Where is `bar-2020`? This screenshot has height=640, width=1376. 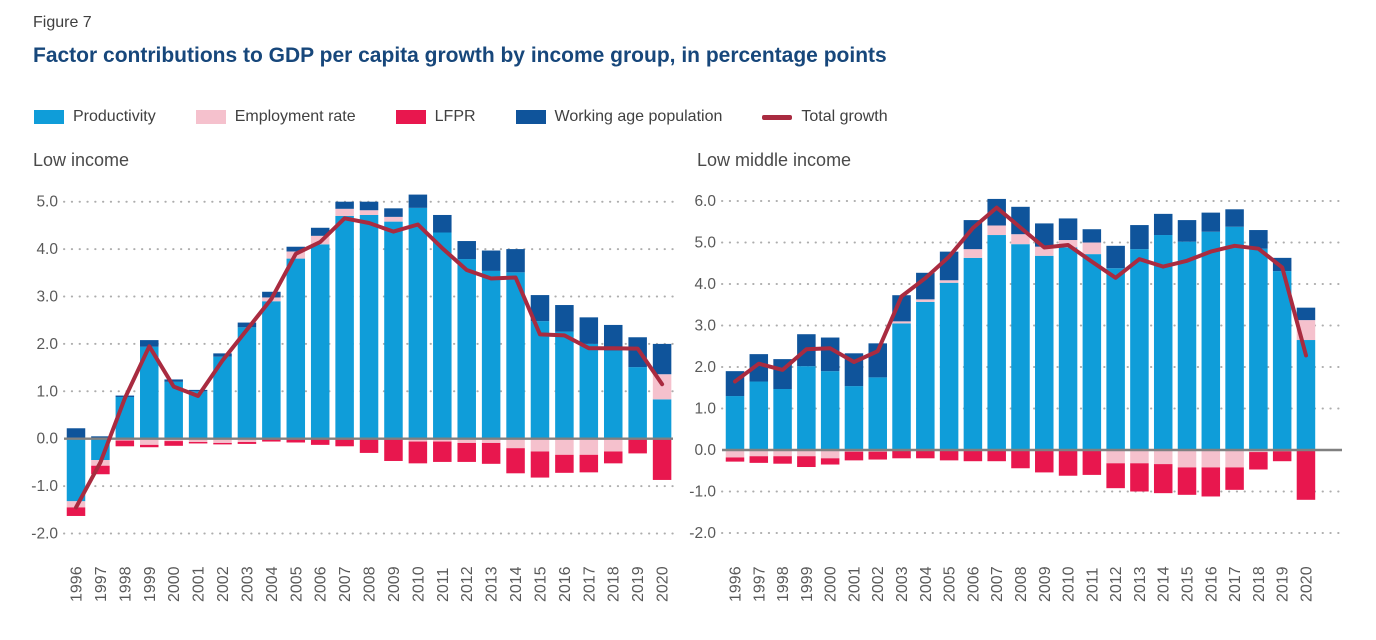
bar-2020 is located at coordinates (1306, 403).